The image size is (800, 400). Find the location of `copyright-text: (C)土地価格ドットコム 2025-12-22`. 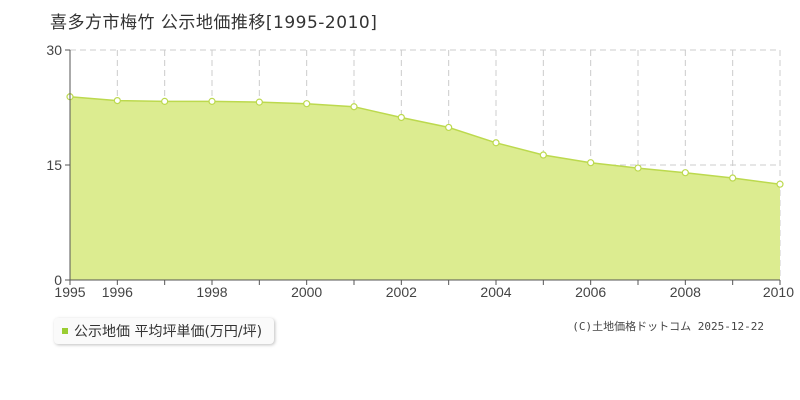

copyright-text: (C)土地価格ドットコム 2025-12-22 is located at coordinates (668, 326).